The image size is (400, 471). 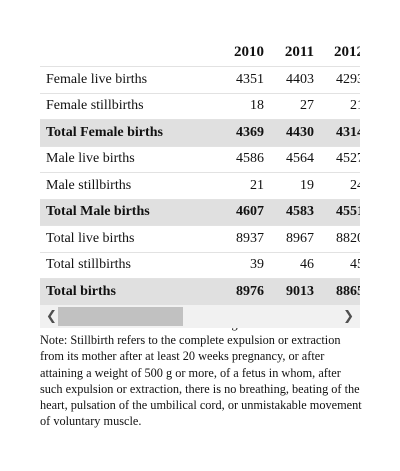 What do you see at coordinates (295, 185) in the screenshot?
I see `cell: 19` at bounding box center [295, 185].